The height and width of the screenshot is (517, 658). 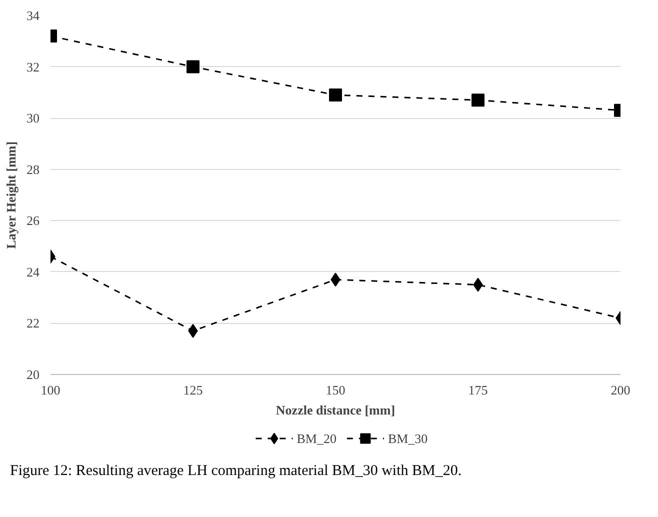 I want to click on y-tick-label: 28, so click(x=33, y=169).